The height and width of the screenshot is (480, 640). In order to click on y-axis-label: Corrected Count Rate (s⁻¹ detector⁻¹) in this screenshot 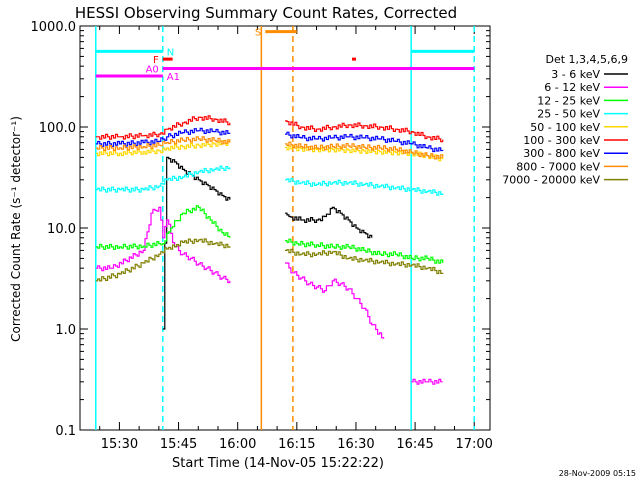, I will do `click(16, 229)`.